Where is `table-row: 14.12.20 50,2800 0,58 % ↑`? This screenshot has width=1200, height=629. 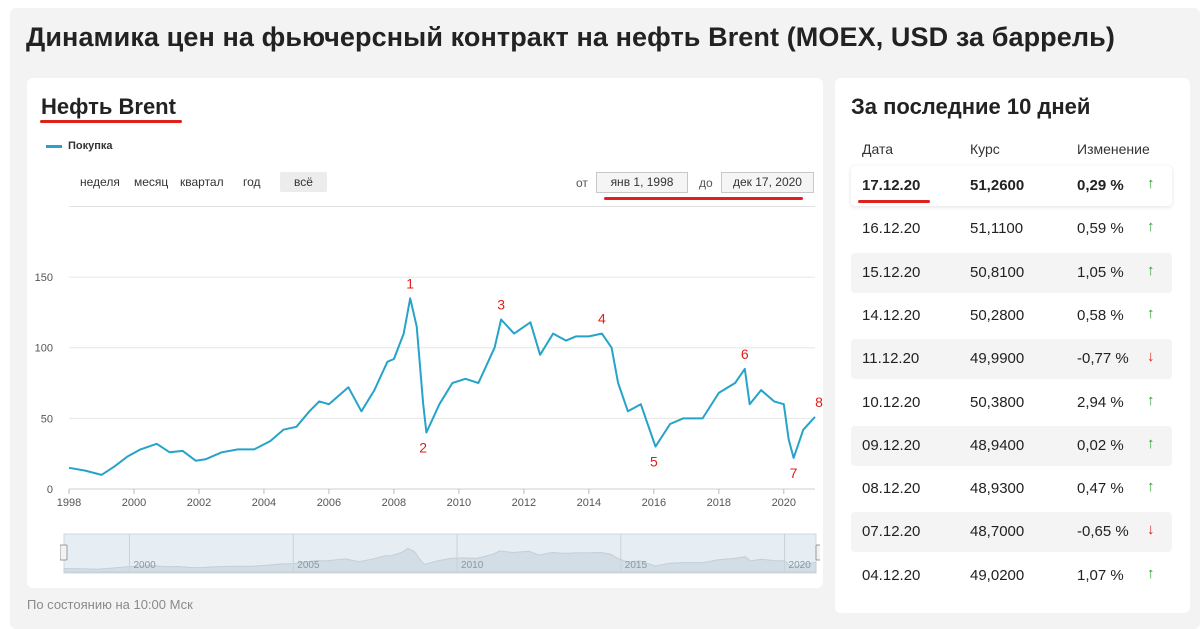
table-row: 14.12.20 50,2800 0,58 % ↑ is located at coordinates (1011, 316).